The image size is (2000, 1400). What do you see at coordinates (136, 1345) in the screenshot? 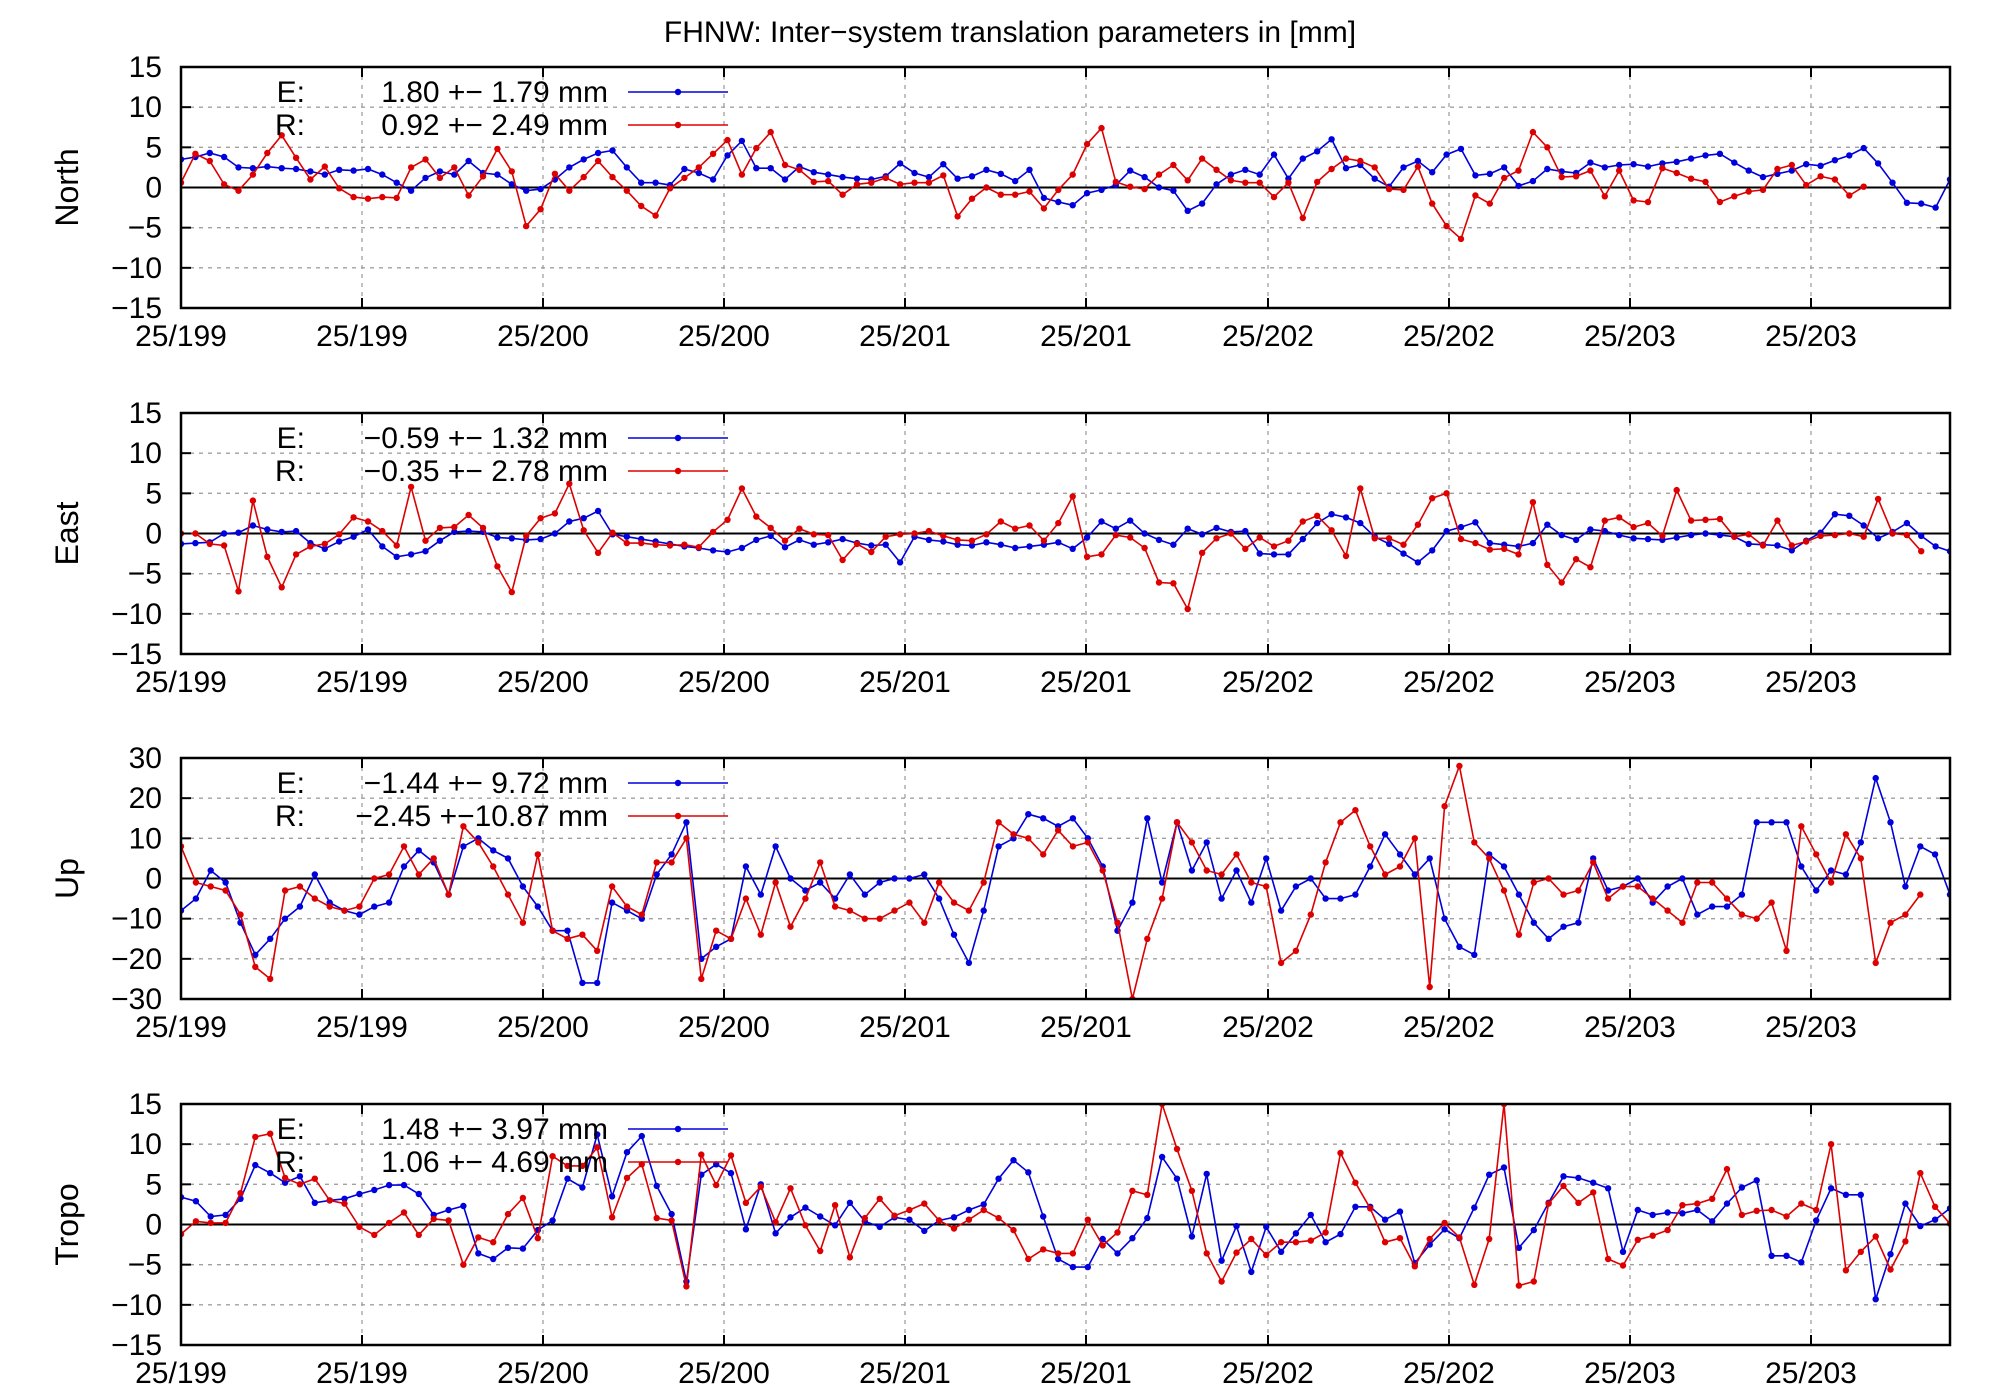
I see `y-tick-label: −15` at bounding box center [136, 1345].